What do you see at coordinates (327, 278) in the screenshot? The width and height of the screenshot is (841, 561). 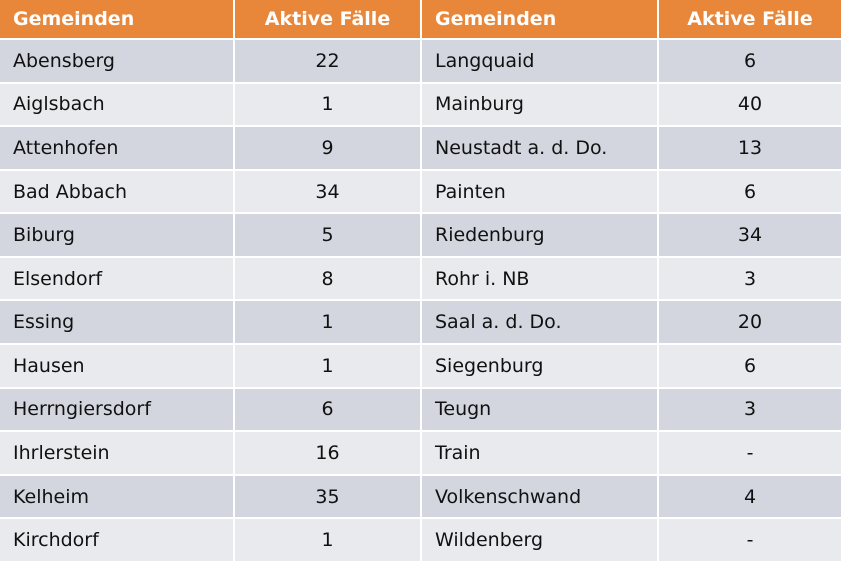 I see `case-count: 8` at bounding box center [327, 278].